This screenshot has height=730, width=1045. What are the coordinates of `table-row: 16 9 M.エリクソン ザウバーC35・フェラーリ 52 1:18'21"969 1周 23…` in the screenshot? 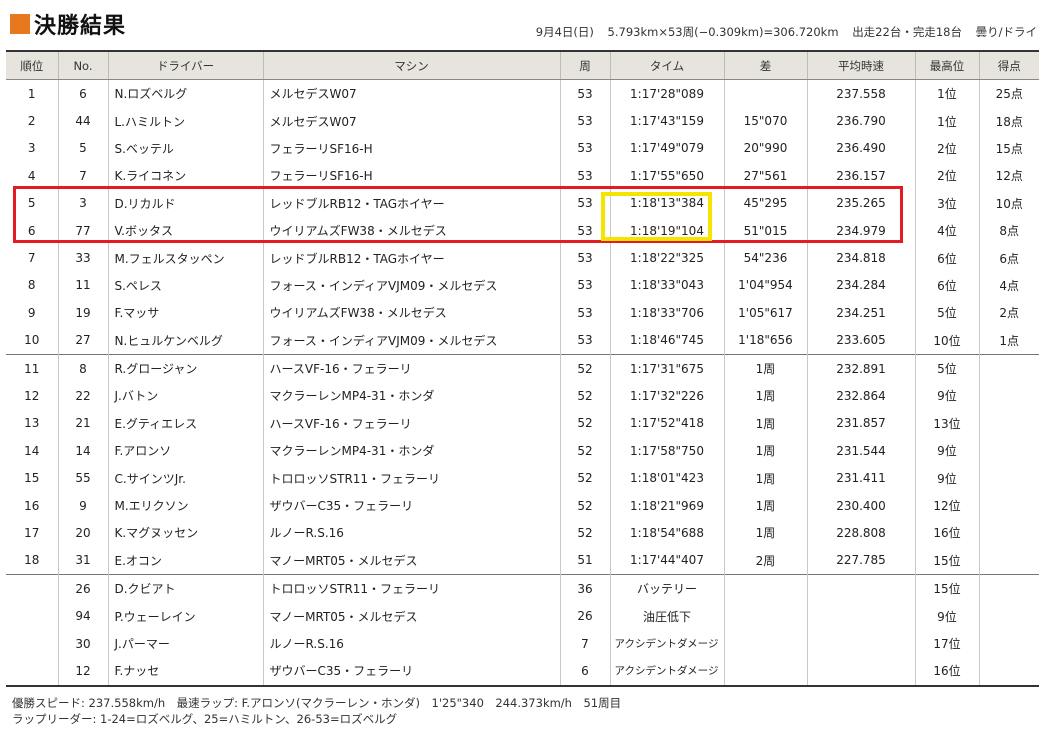 It's located at (522, 505).